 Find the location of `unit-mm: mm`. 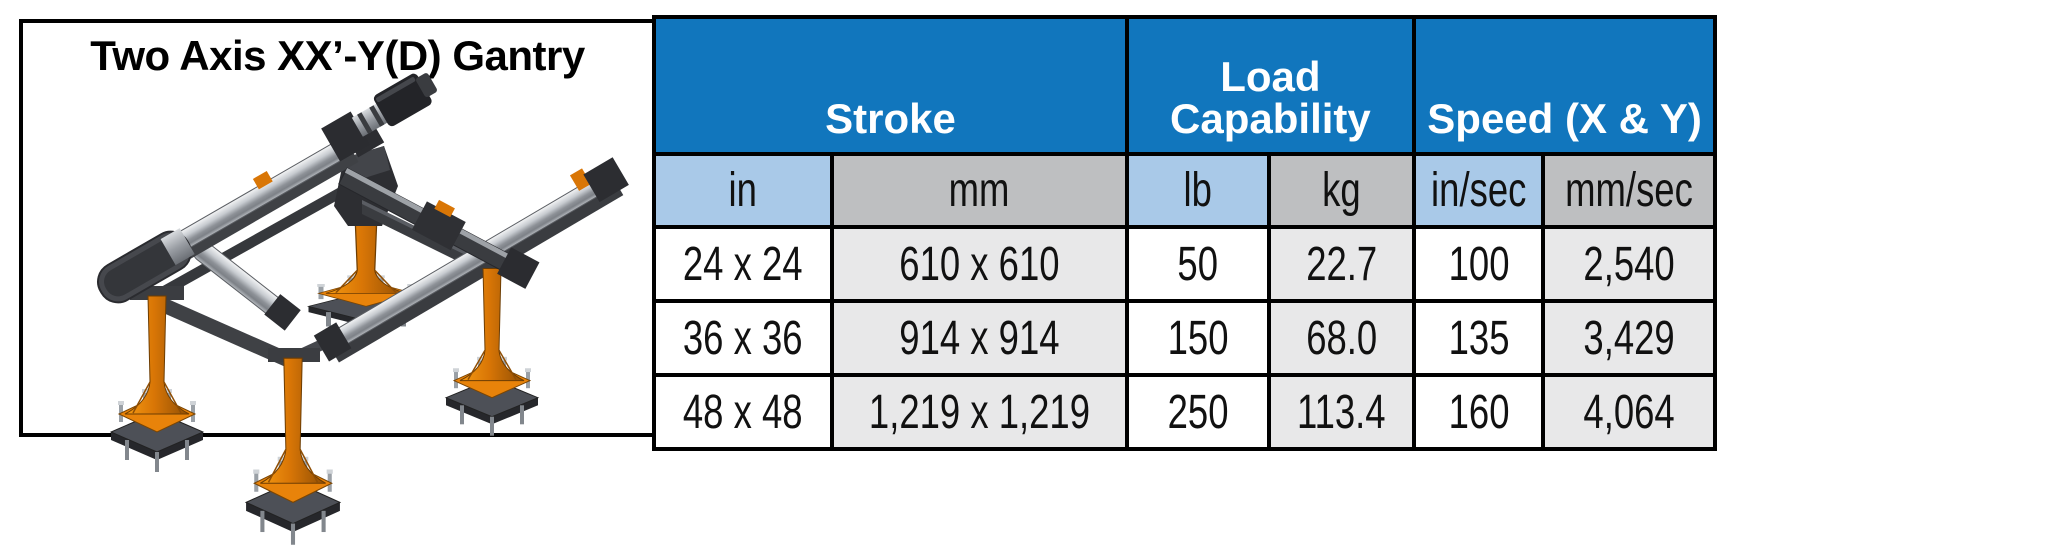

unit-mm: mm is located at coordinates (979, 190).